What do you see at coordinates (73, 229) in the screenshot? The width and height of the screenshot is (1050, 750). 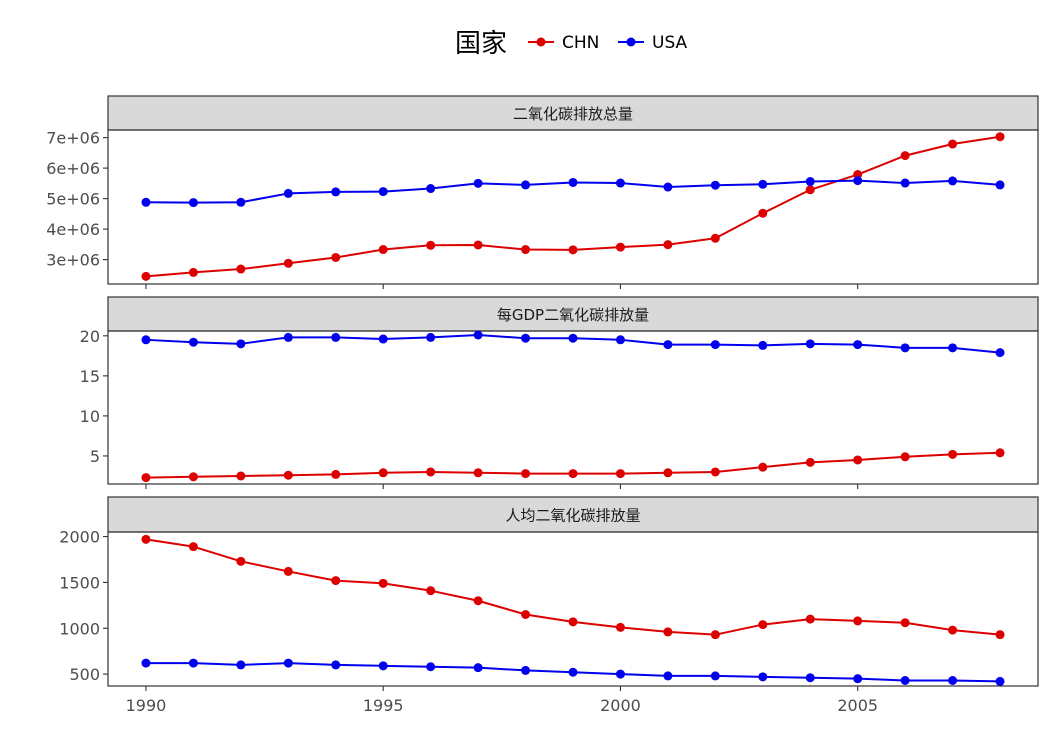 I see `y-tick-label: 4e+06` at bounding box center [73, 229].